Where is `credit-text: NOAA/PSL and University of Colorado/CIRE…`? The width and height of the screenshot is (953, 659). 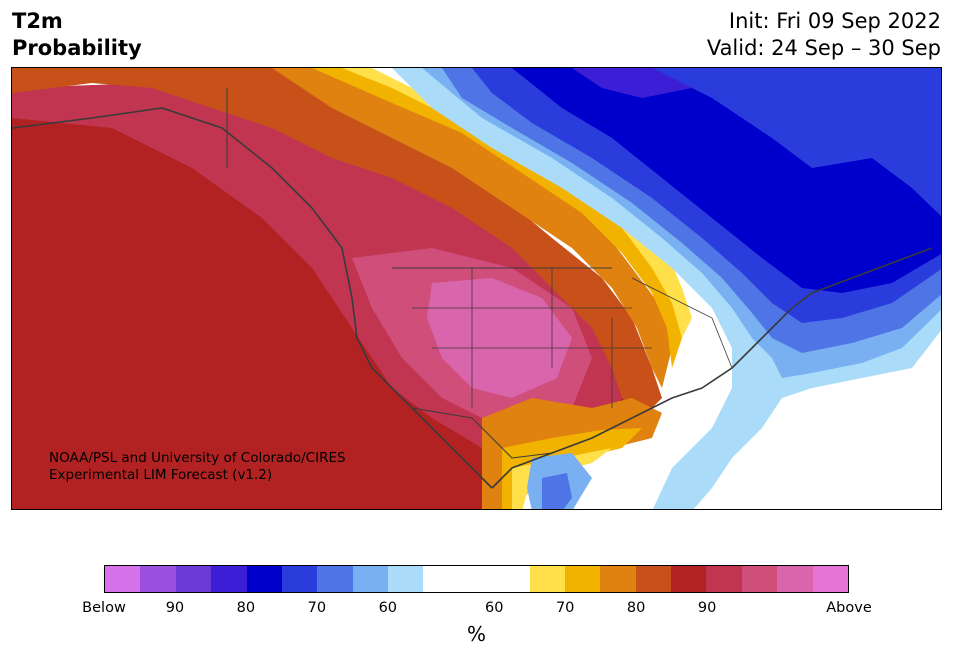
credit-text: NOAA/PSL and University of Colorado/CIRE… is located at coordinates (197, 467).